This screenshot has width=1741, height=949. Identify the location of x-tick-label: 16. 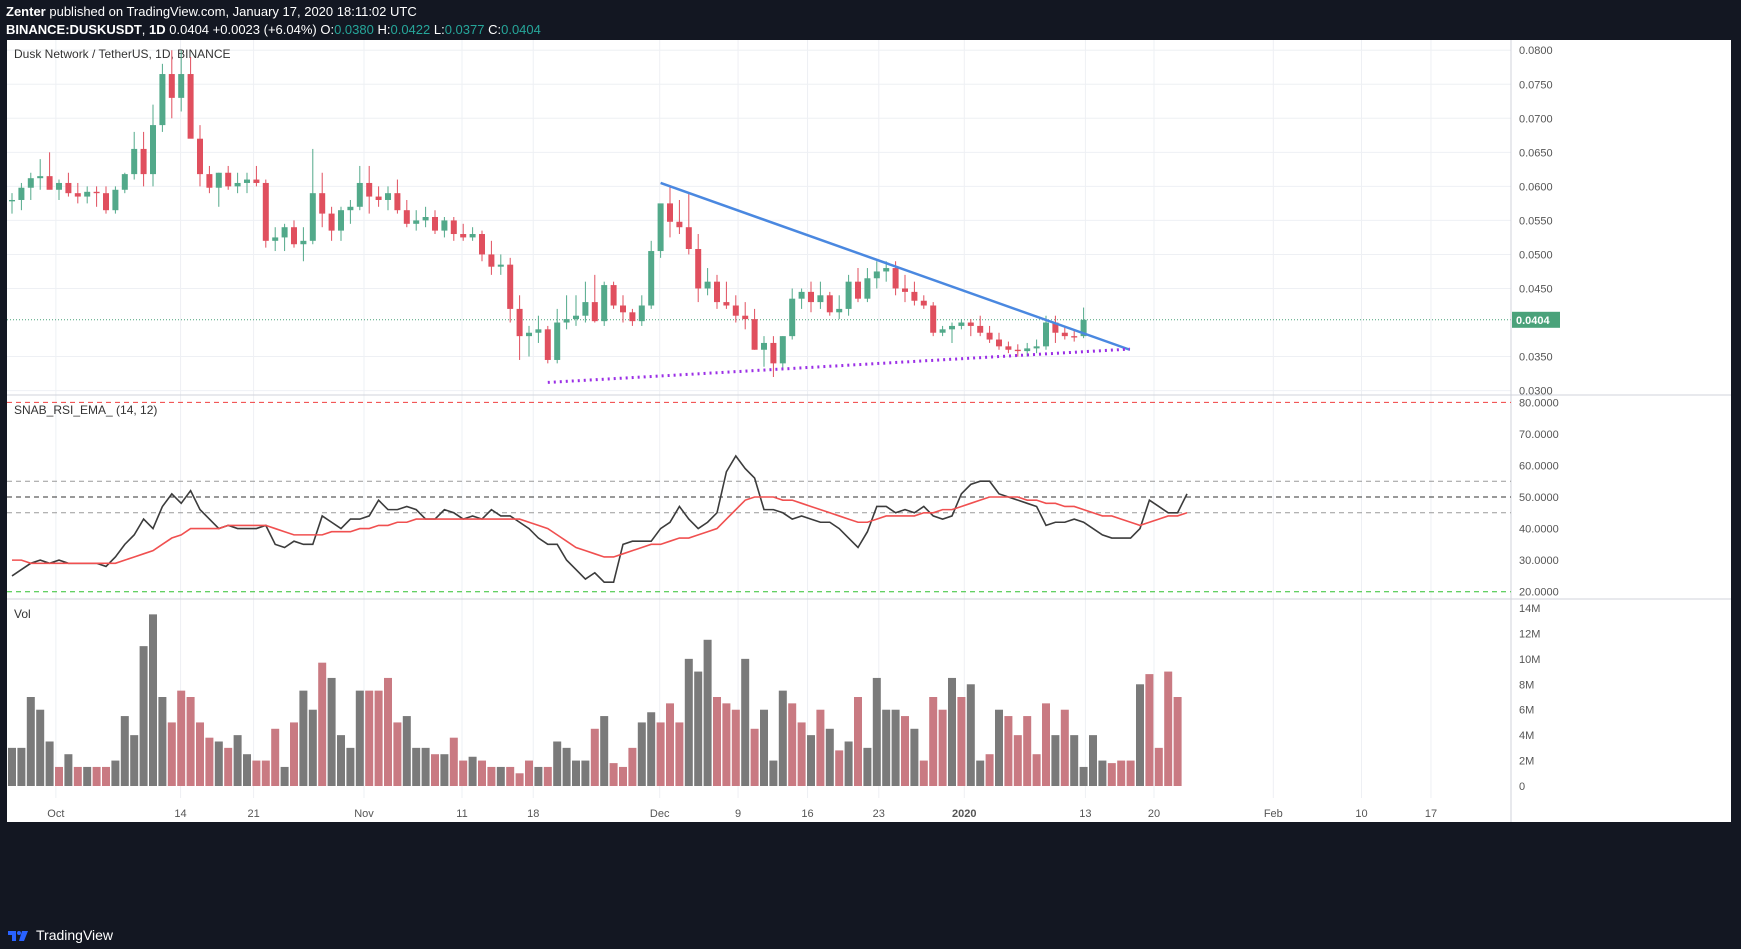
(807, 814).